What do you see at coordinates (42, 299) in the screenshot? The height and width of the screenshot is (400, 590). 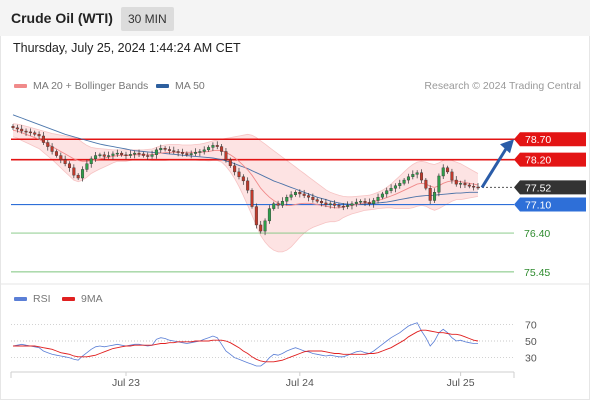 I see `rsi-legend-label: RSI` at bounding box center [42, 299].